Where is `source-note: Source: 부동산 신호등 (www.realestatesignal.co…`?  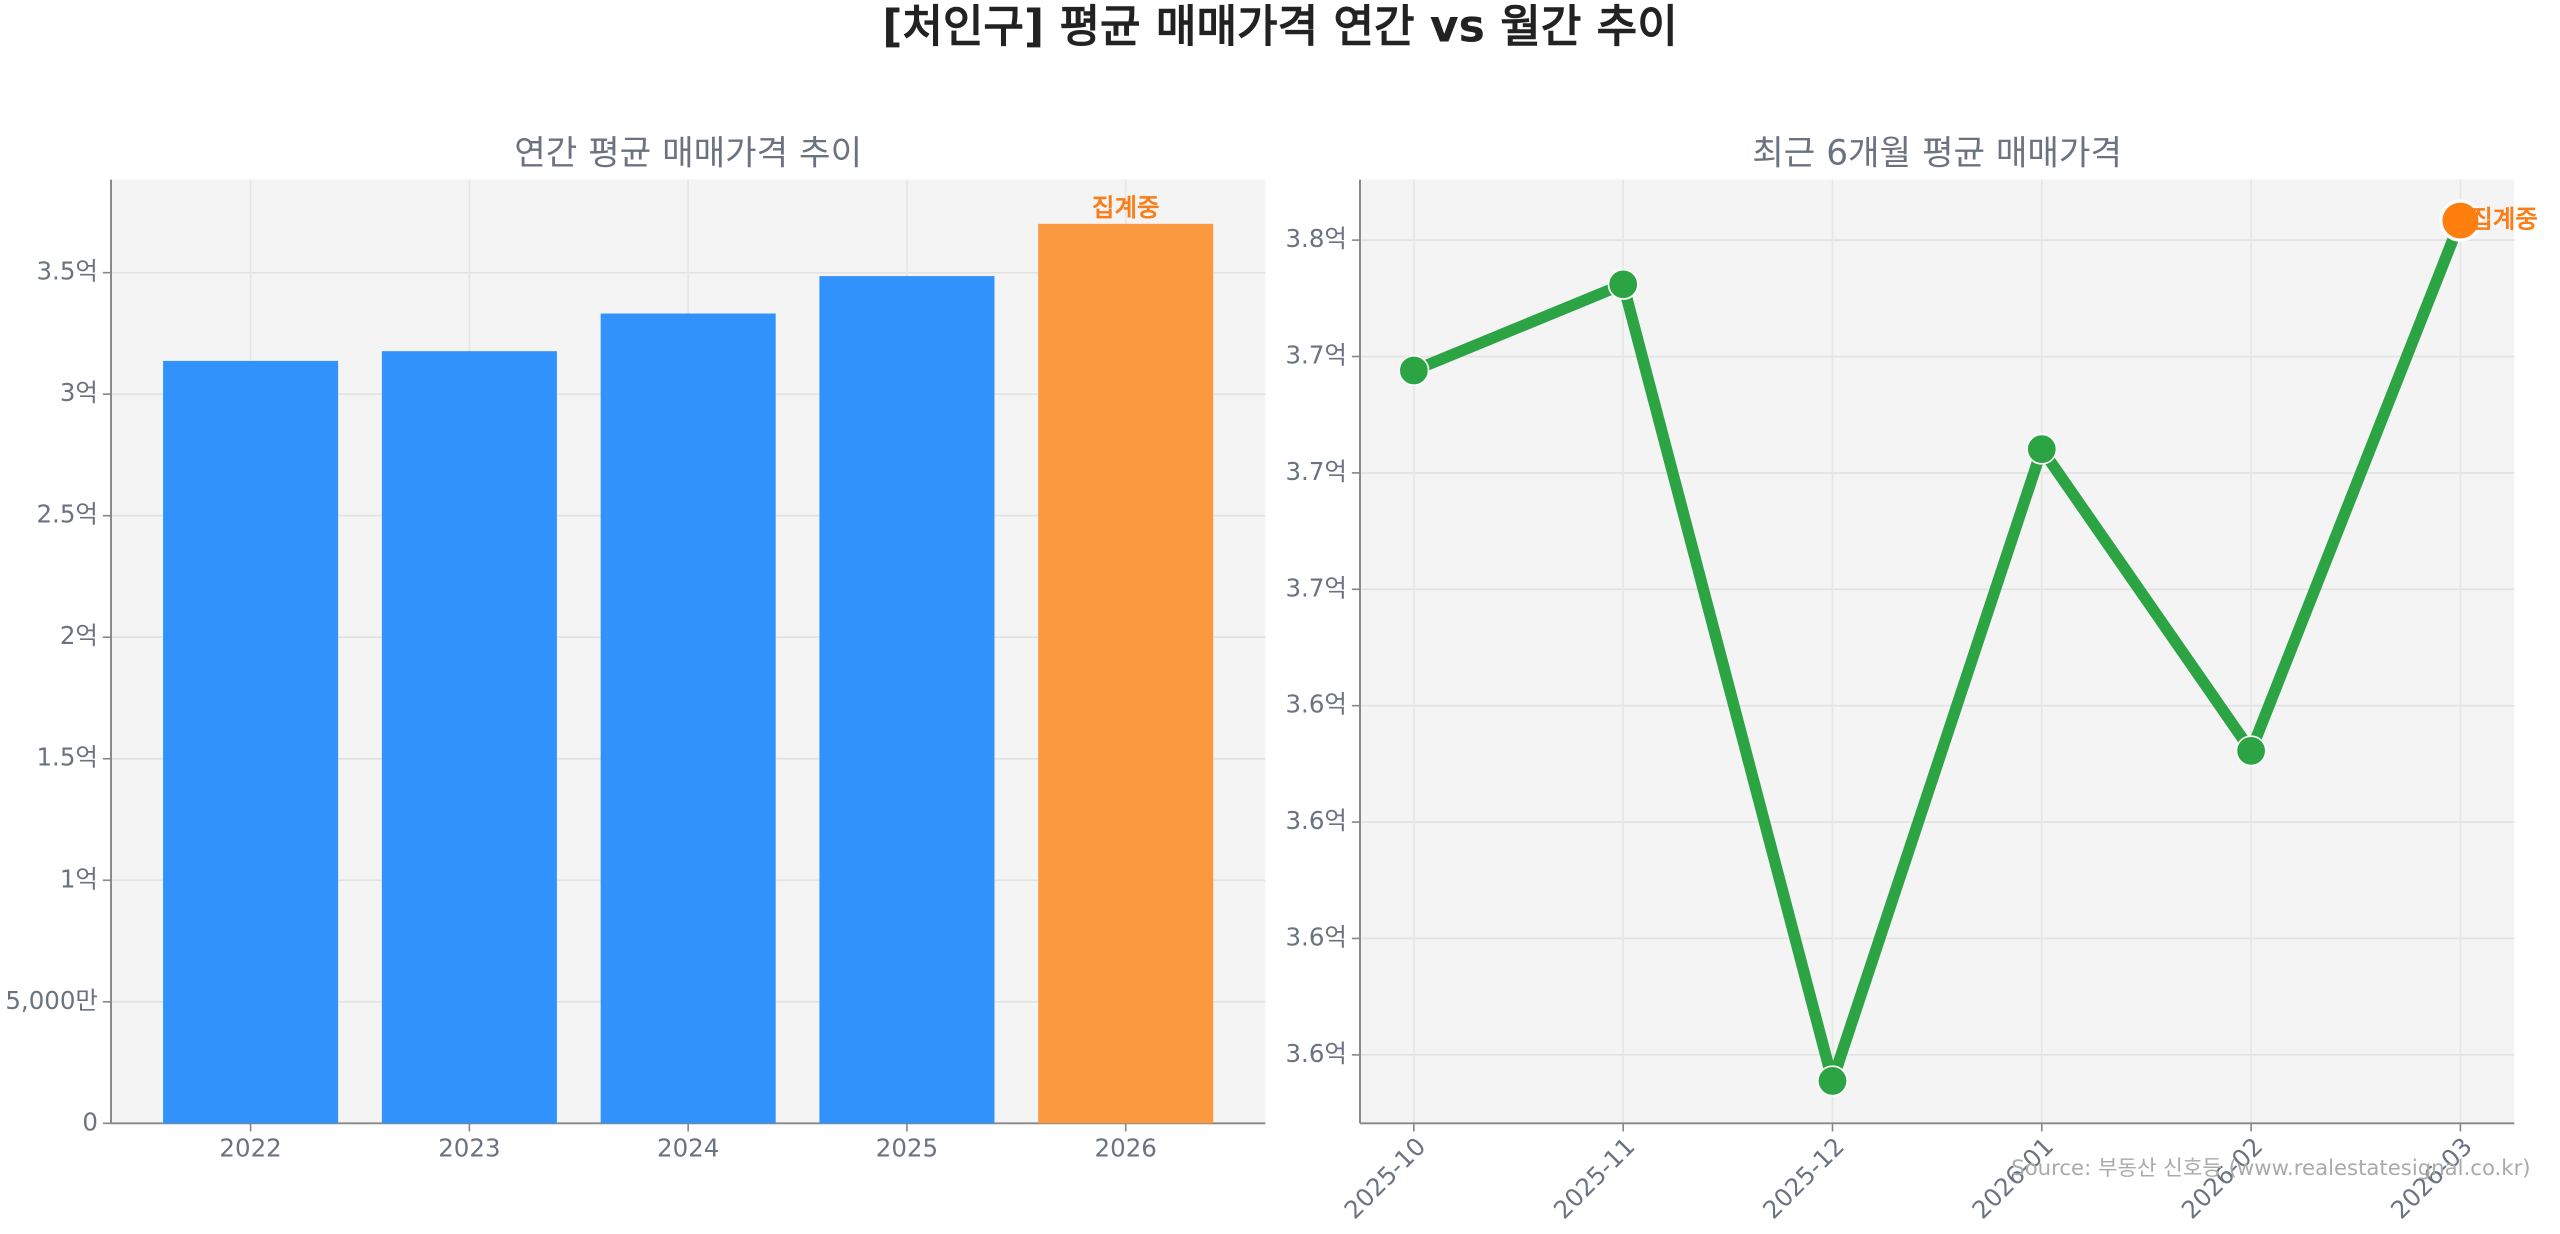
source-note: Source: 부동산 신호등 (www.realestatesignal.co… is located at coordinates (2270, 1168).